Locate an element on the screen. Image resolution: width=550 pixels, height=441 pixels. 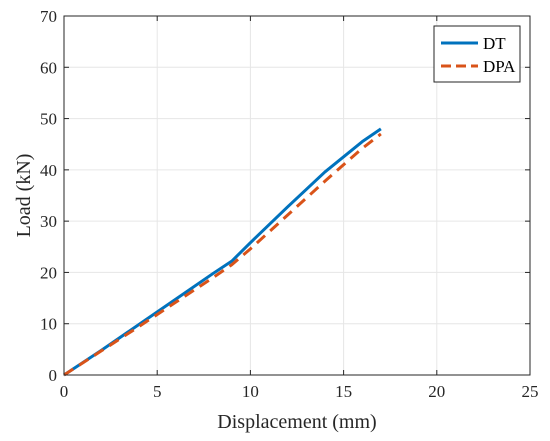
y-tick-label: 50 is located at coordinates (48, 119).